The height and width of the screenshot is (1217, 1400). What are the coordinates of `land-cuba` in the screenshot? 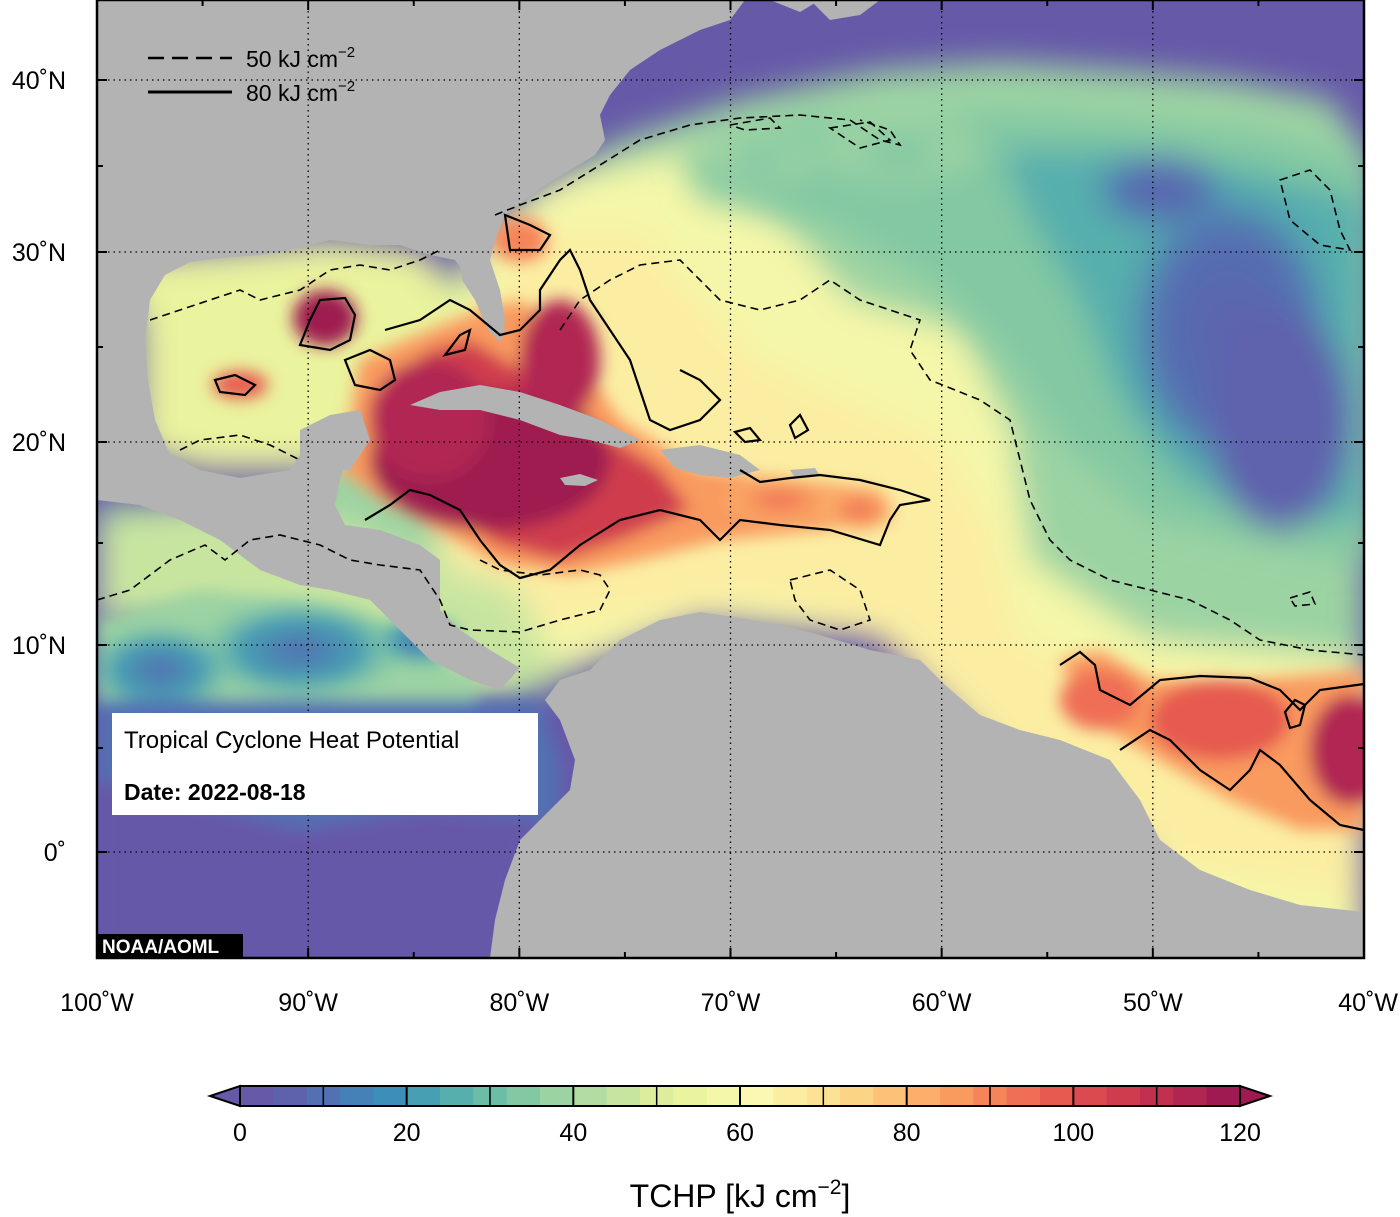 It's located at (525, 416).